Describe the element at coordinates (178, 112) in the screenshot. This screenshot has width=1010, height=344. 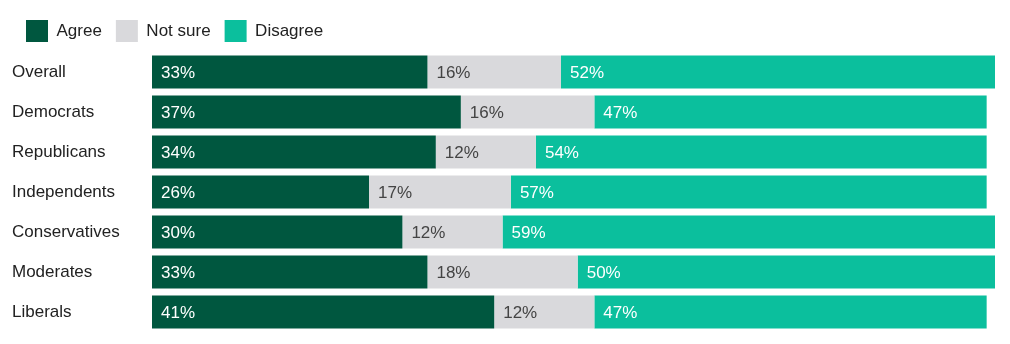
I see `data-label: 37%` at that location.